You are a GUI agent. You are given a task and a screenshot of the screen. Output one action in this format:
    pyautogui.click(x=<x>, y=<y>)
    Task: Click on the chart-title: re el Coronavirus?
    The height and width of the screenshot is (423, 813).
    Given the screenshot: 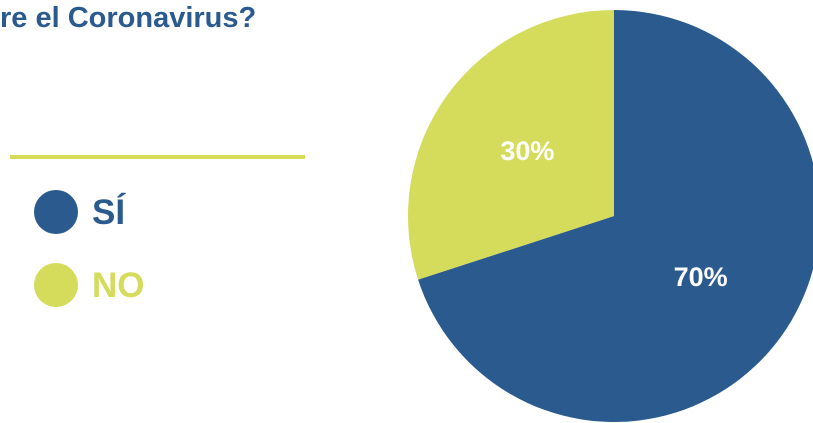 What is the action you would take?
    pyautogui.click(x=128, y=18)
    